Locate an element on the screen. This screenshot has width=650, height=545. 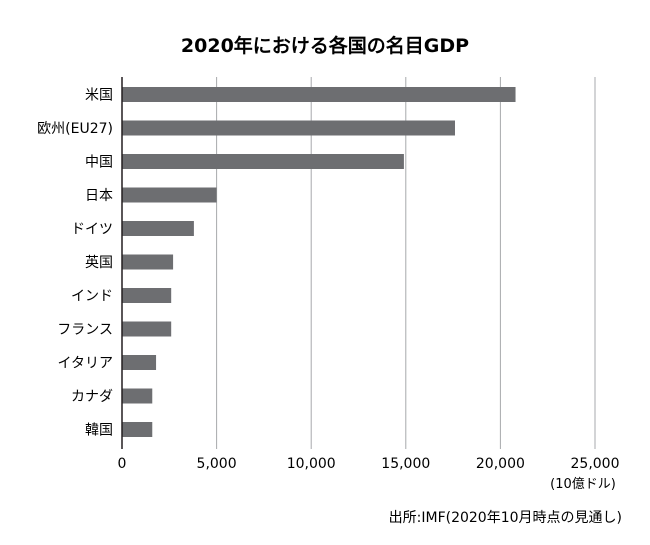
source-note: 出所:IMF(2020年10月時点の見通し) is located at coordinates (505, 518).